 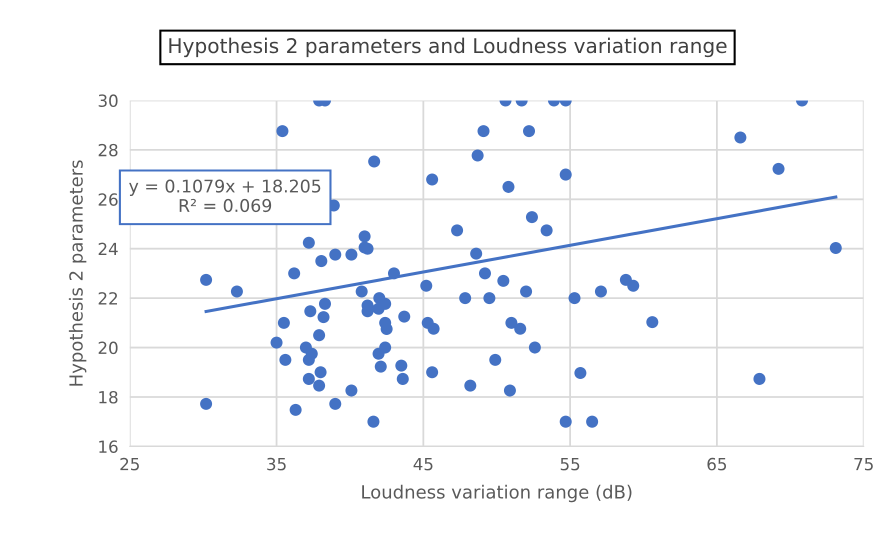 I want to click on x-tick-label: 75, so click(x=863, y=464).